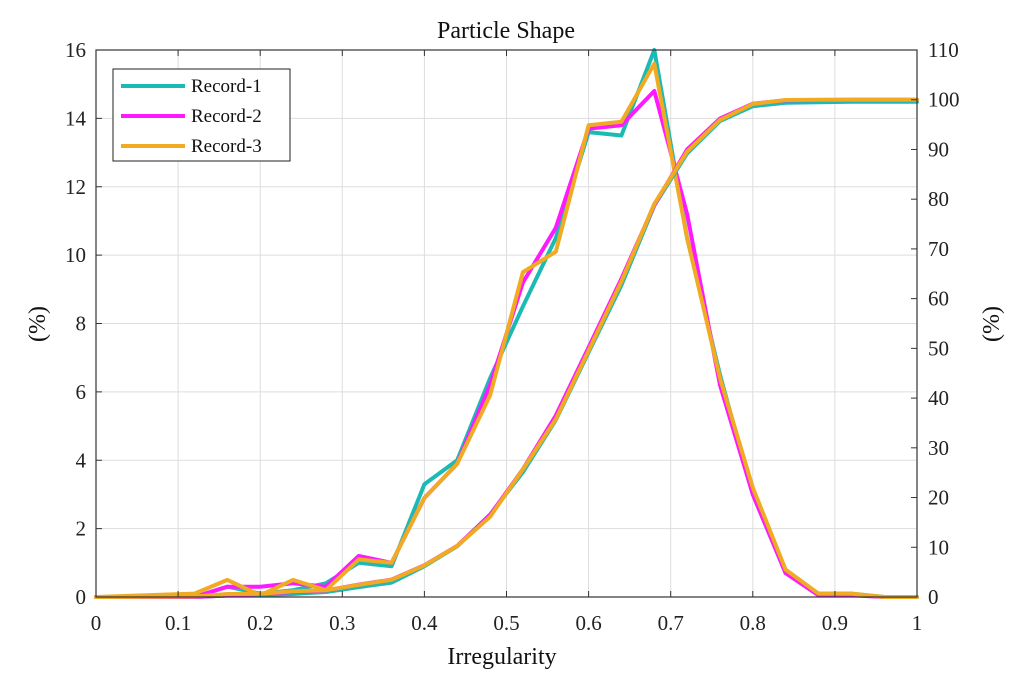  What do you see at coordinates (588, 623) in the screenshot?
I see `x-tick-label-6: 0.6` at bounding box center [588, 623].